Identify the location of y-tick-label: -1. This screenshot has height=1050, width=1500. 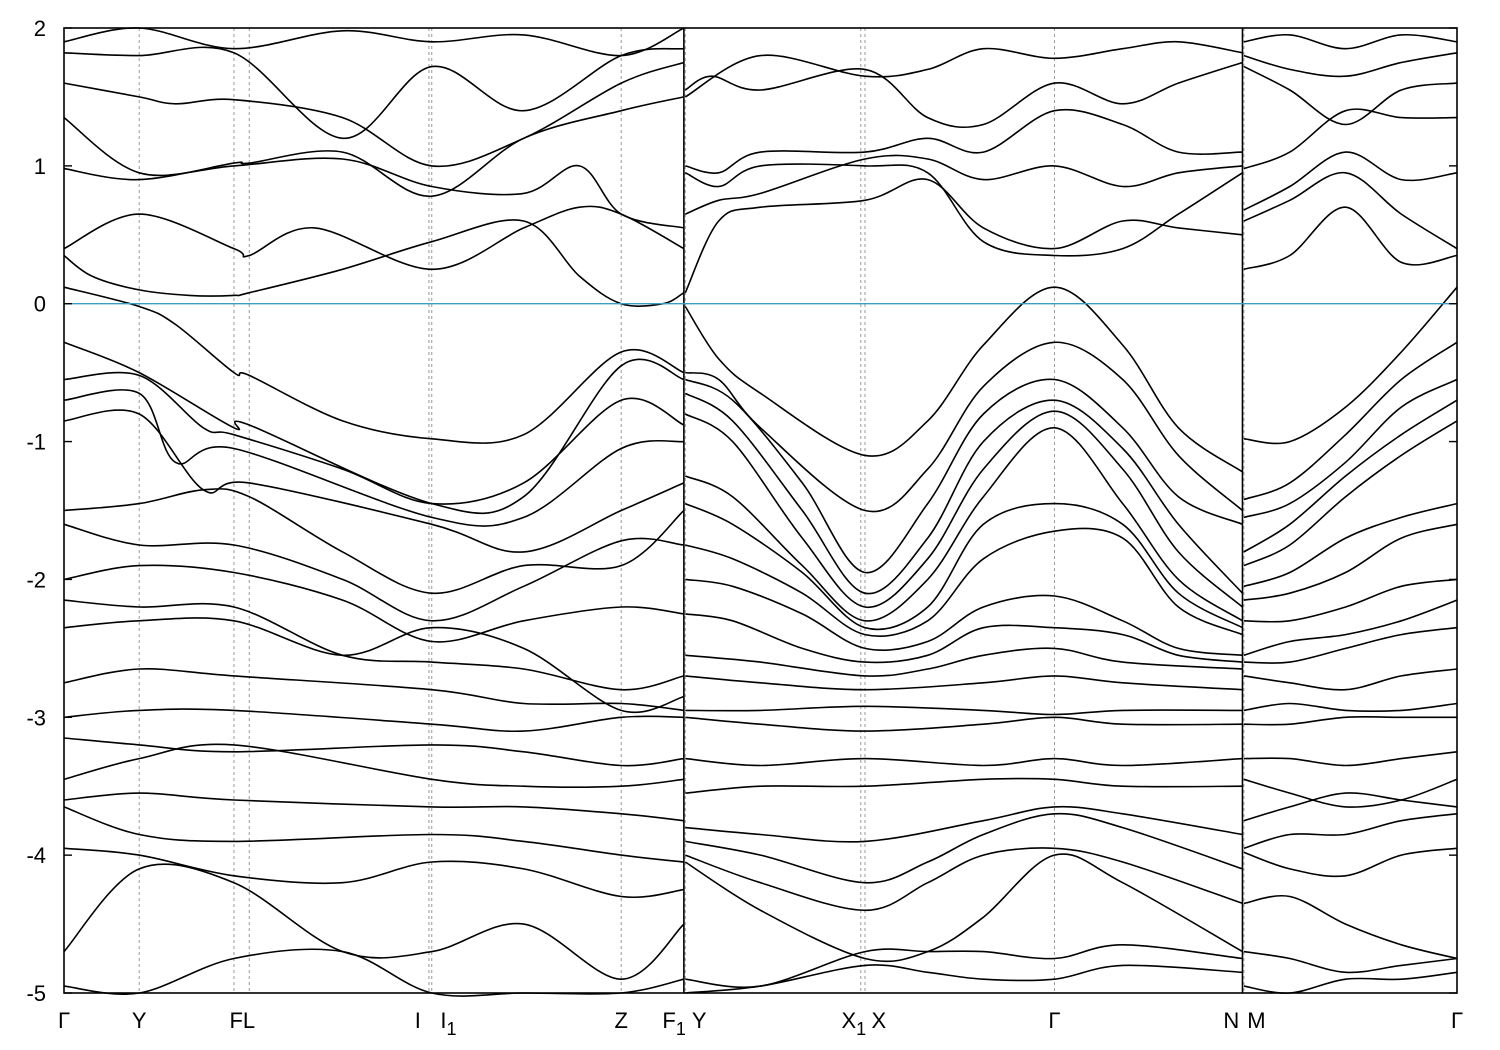
(36, 442).